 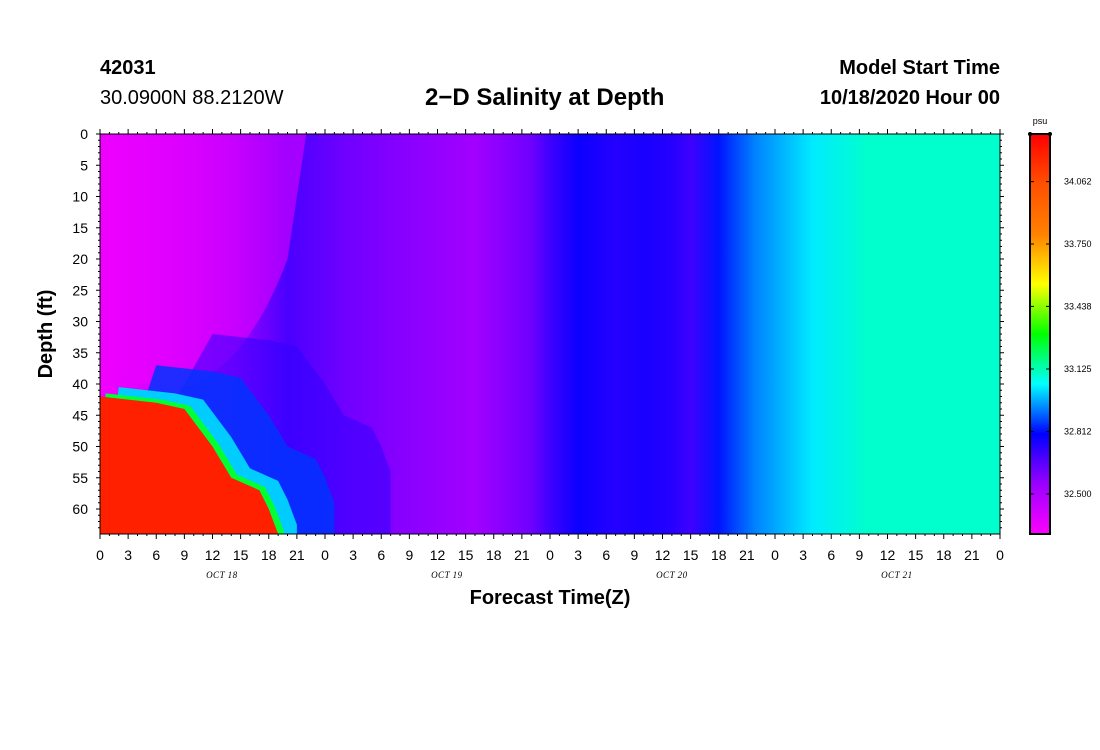 What do you see at coordinates (203, 261) in the screenshot?
I see `low-salinity-core` at bounding box center [203, 261].